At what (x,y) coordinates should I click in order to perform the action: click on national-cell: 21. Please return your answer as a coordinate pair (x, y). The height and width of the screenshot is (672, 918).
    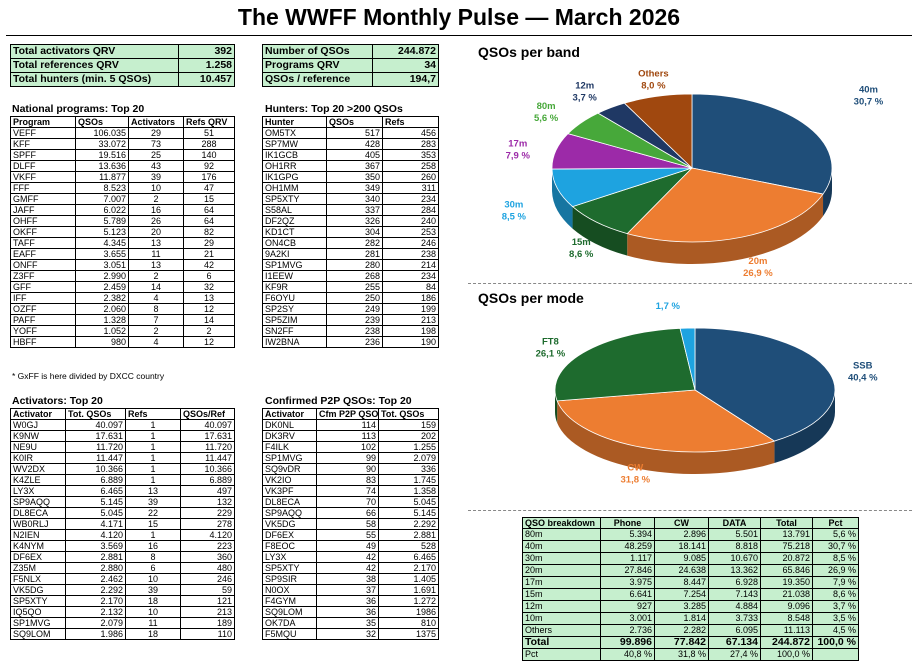
    Looking at the image, I should click on (209, 254).